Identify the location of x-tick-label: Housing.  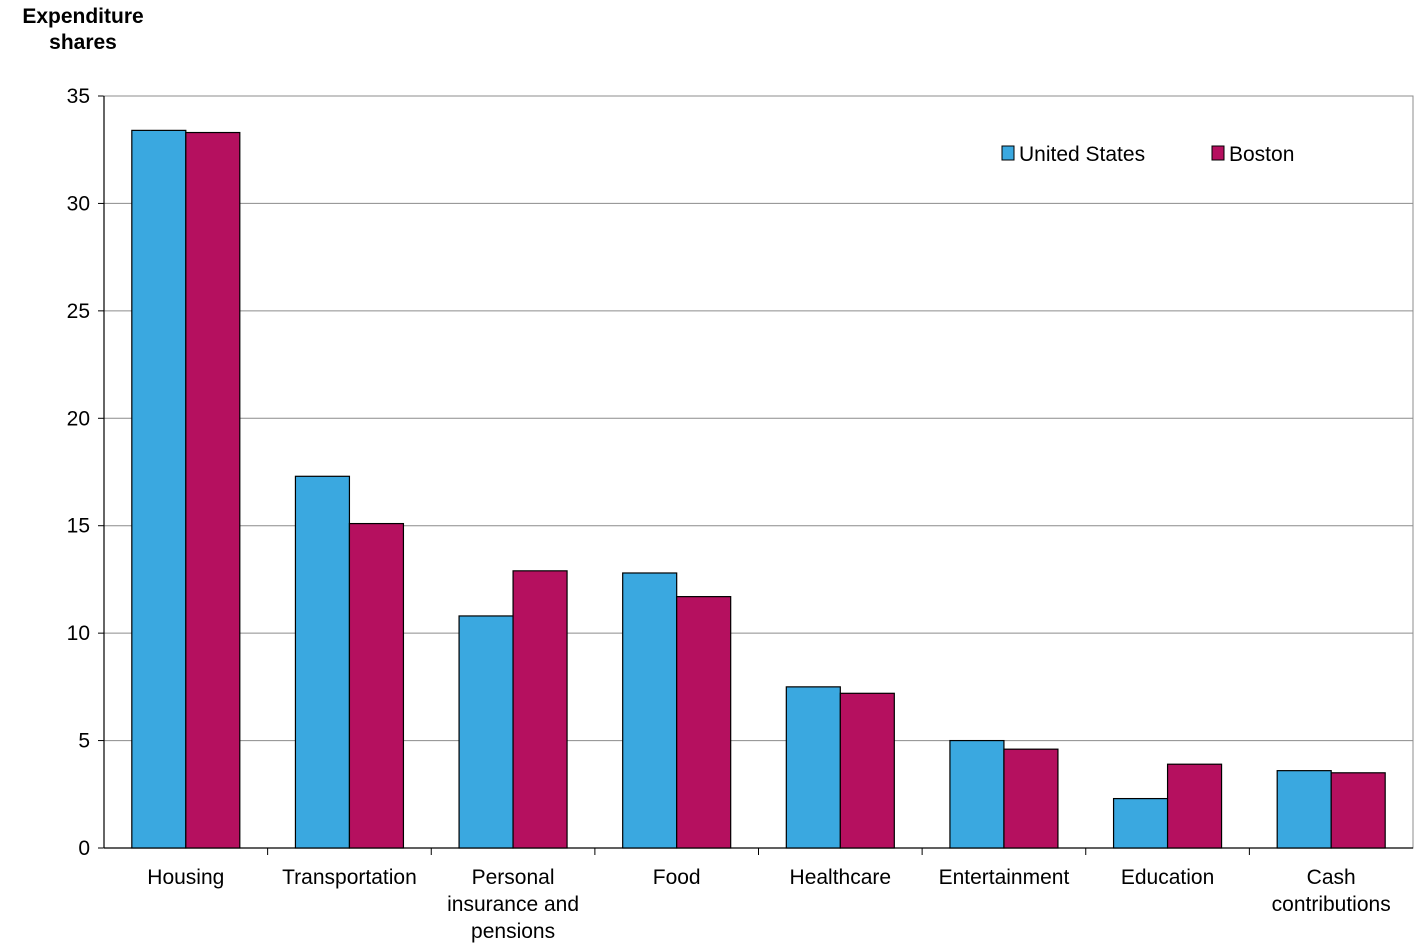
(185, 877).